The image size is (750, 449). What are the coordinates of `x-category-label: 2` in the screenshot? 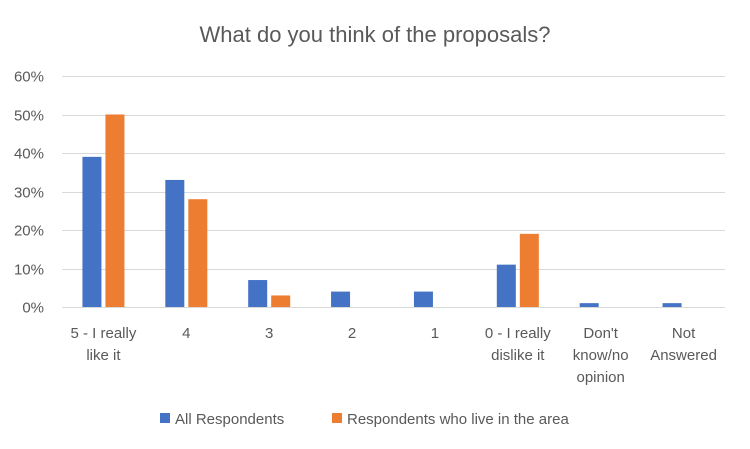 It's located at (352, 333).